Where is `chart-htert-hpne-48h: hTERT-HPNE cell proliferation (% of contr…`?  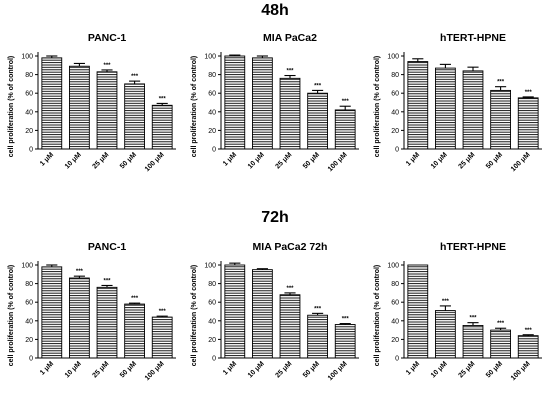
chart-htert-hpne-48h: hTERT-HPNE cell proliferation (% of contr… is located at coordinates (458, 102).